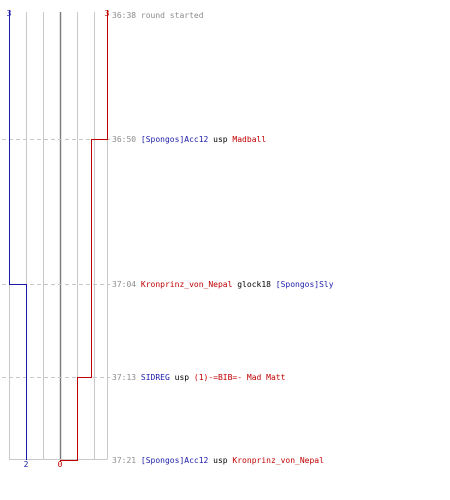 The height and width of the screenshot is (500, 450). What do you see at coordinates (170, 15) in the screenshot?
I see `event-part: round started` at bounding box center [170, 15].